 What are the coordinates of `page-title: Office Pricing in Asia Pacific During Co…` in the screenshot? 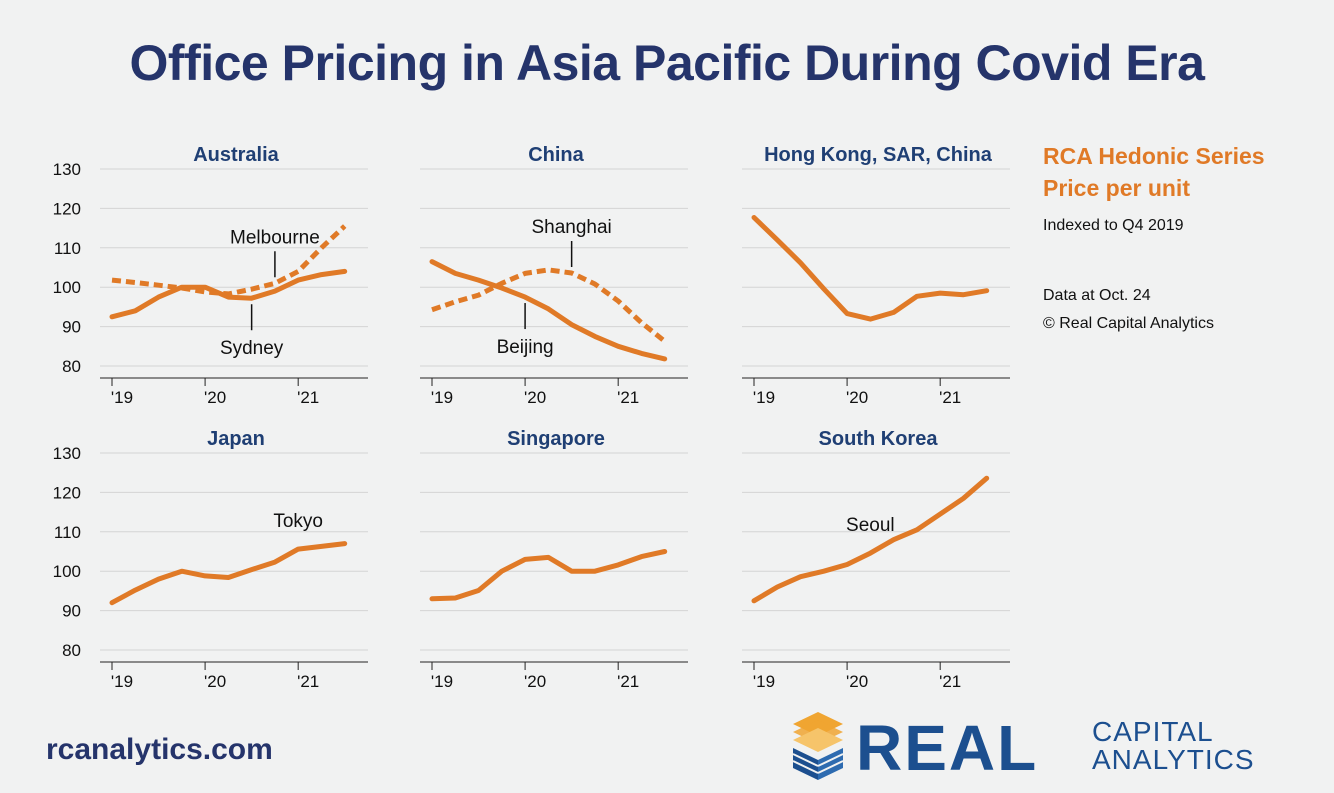 It's located at (667, 63).